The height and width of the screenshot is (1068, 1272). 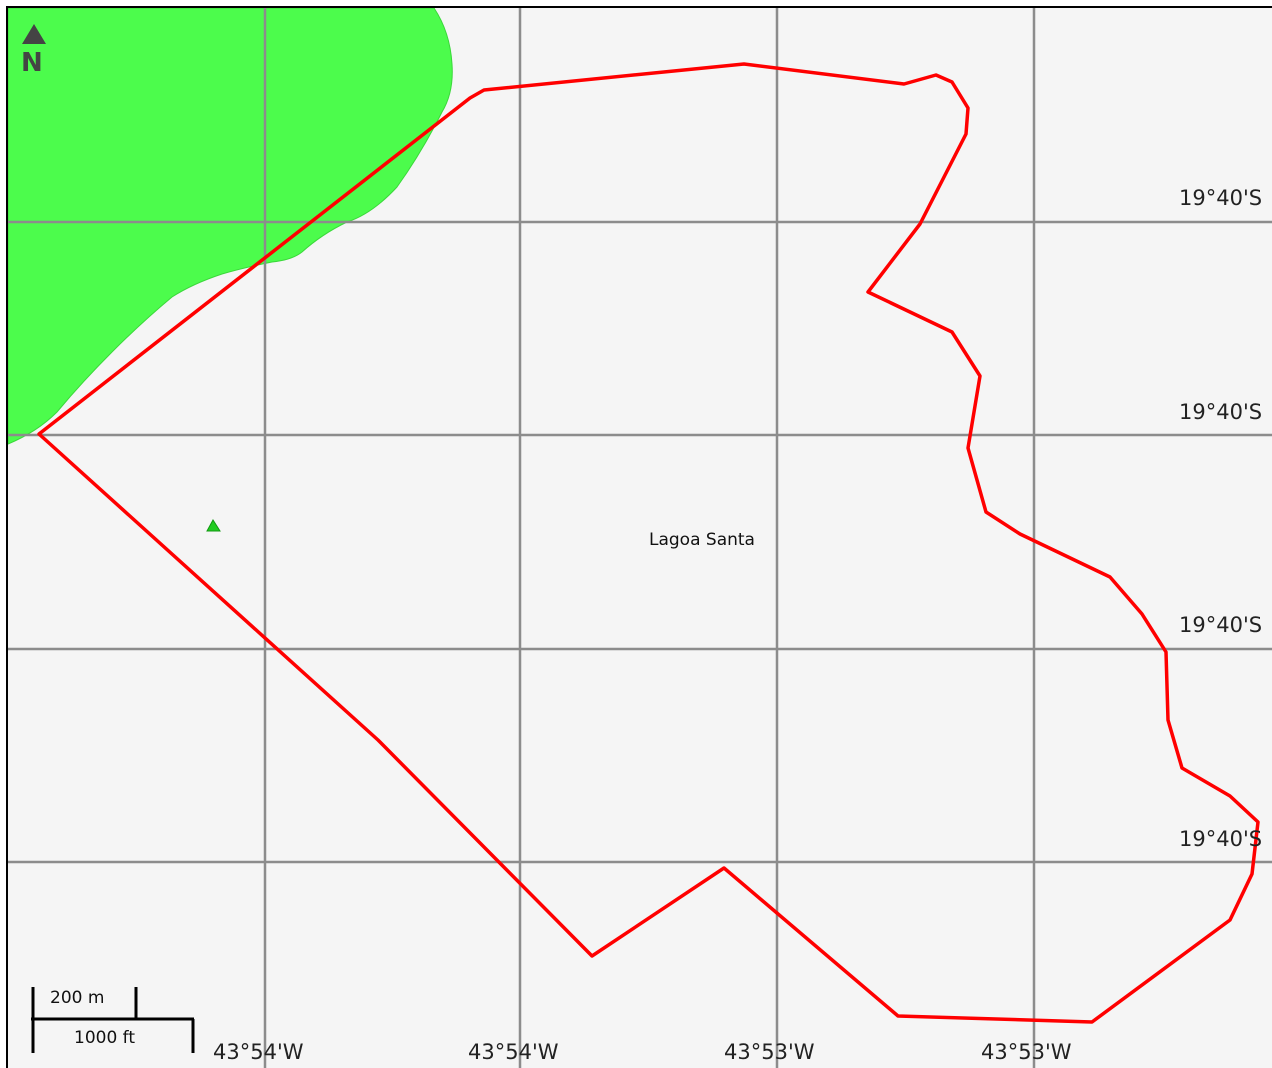 I want to click on north-label: N, so click(x=32, y=63).